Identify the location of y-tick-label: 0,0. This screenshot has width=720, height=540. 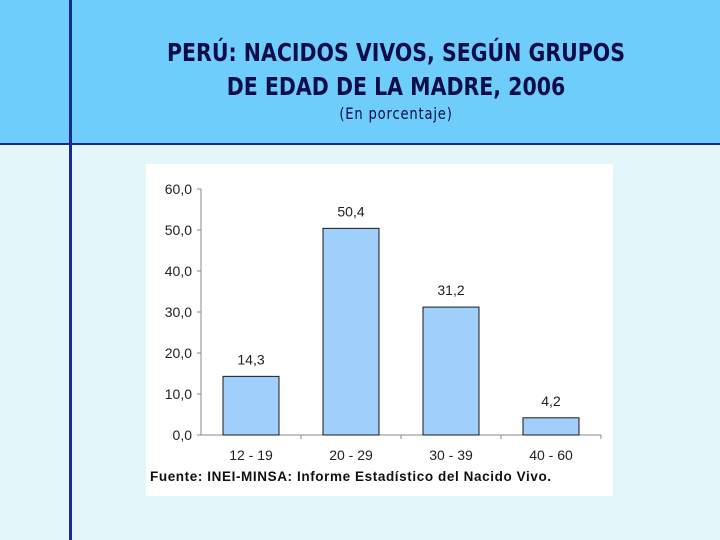
(183, 435).